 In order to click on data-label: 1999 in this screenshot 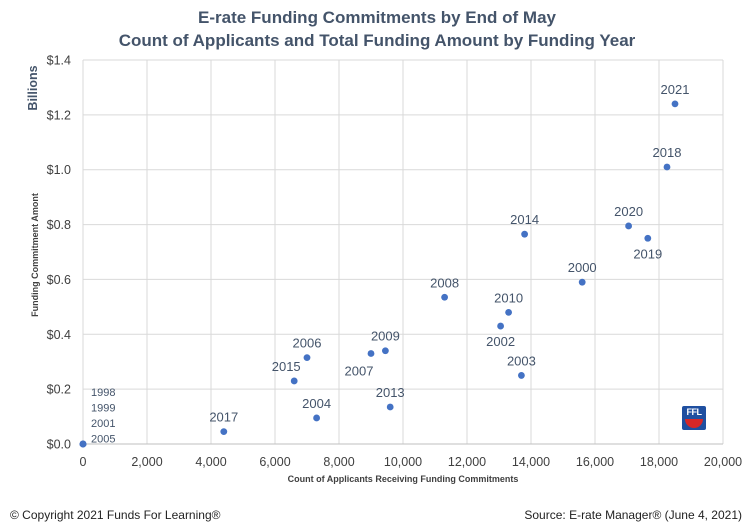, I will do `click(103, 409)`.